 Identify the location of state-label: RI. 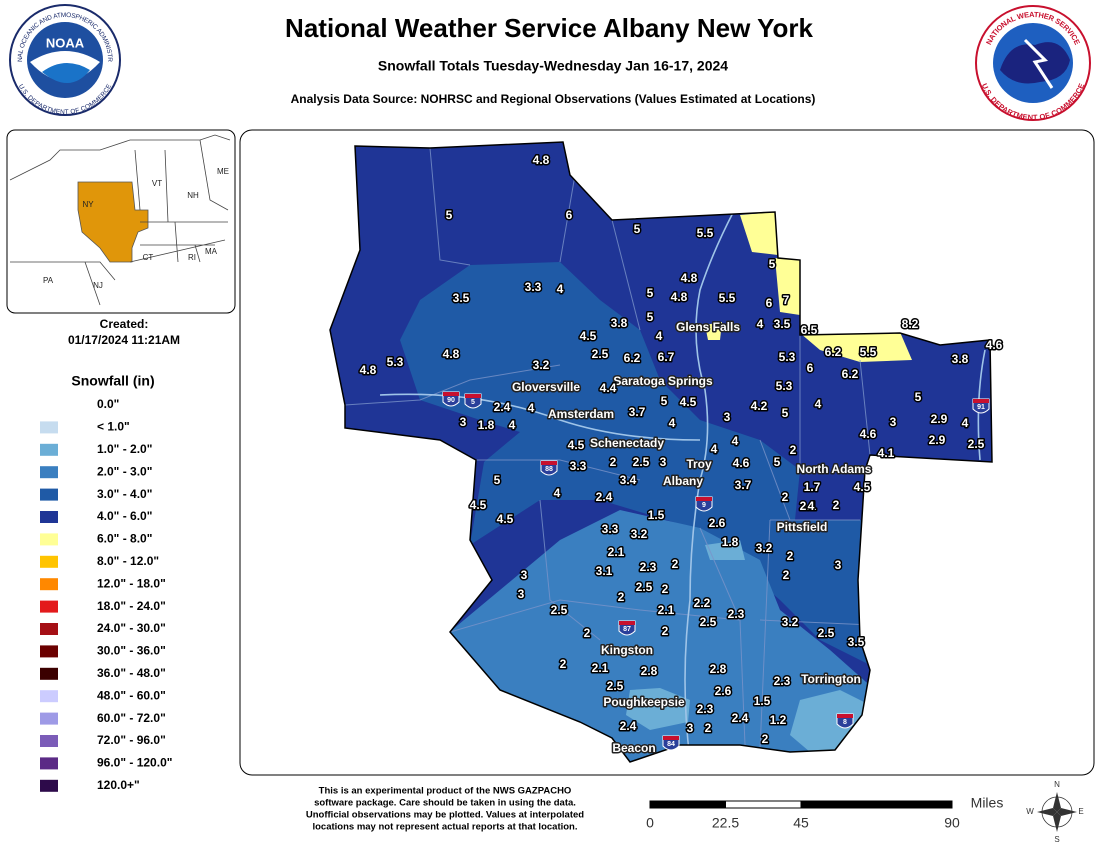
(192, 257).